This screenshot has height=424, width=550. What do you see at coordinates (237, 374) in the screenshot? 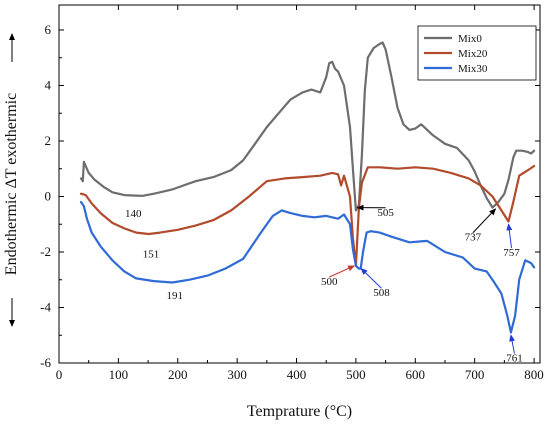
I see `x-tick-label: 300` at bounding box center [237, 374].